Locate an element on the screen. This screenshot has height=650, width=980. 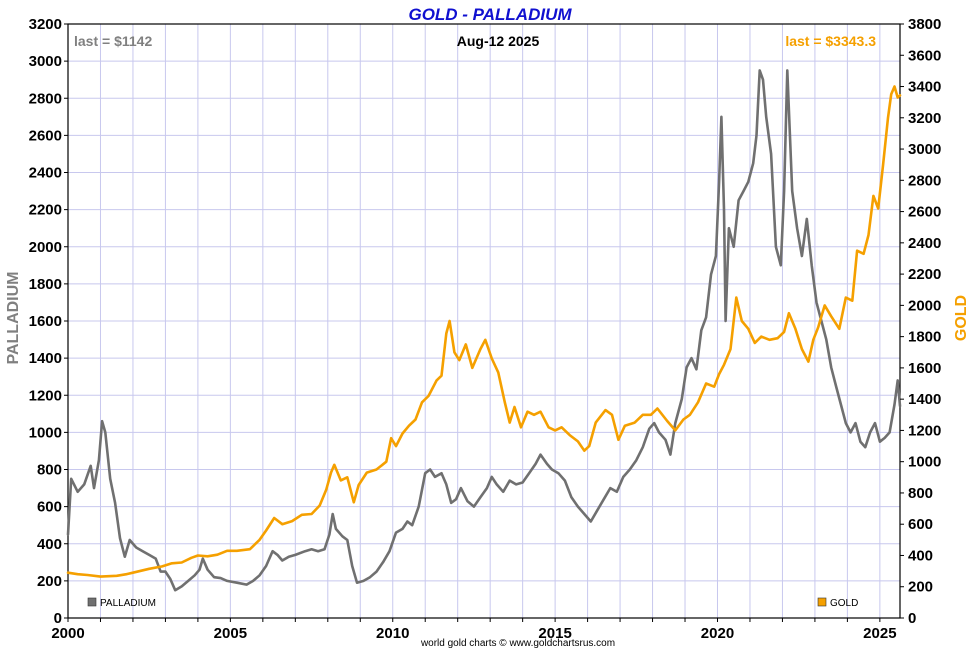
right-tick-label: 2400 is located at coordinates (924, 243).